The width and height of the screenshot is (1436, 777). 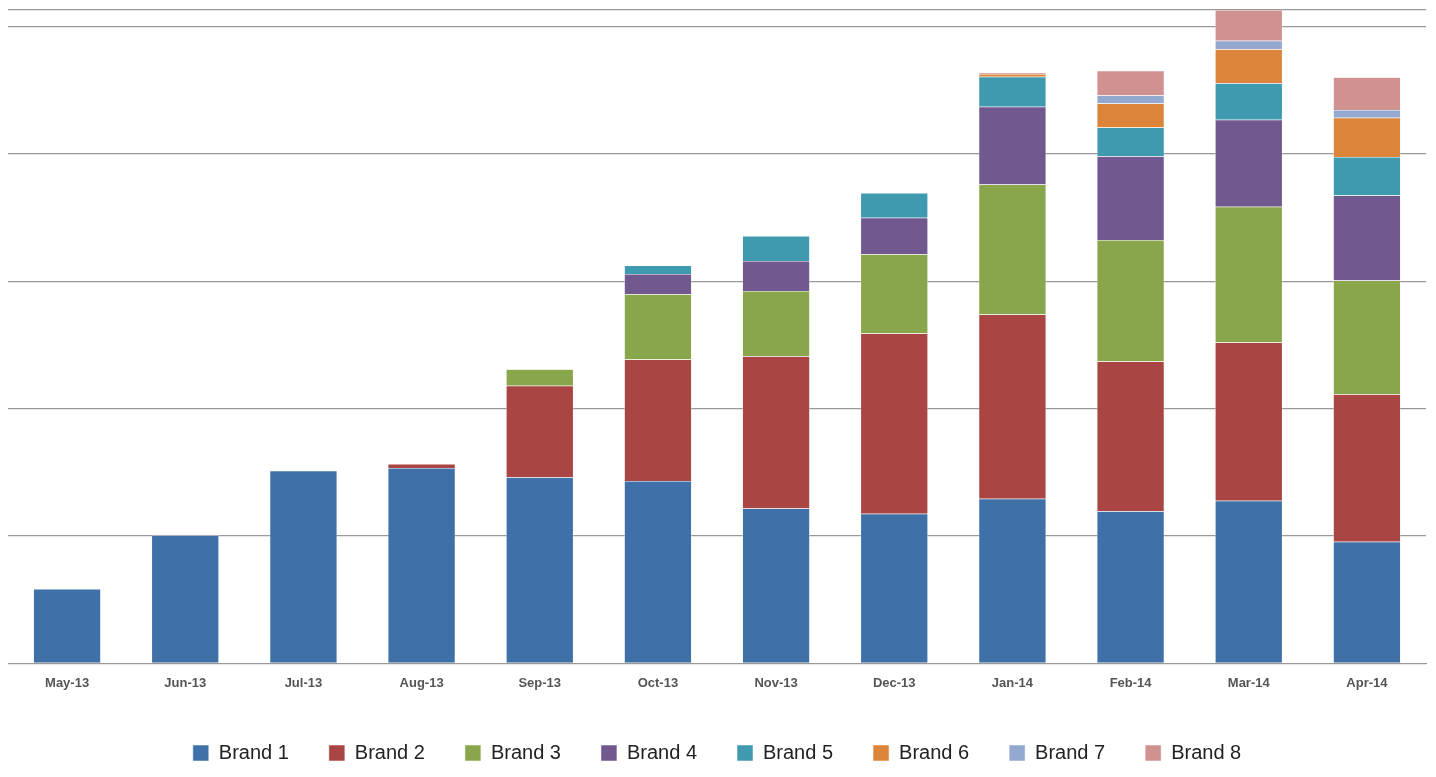 What do you see at coordinates (1131, 682) in the screenshot?
I see `x-tick-label: Feb-14` at bounding box center [1131, 682].